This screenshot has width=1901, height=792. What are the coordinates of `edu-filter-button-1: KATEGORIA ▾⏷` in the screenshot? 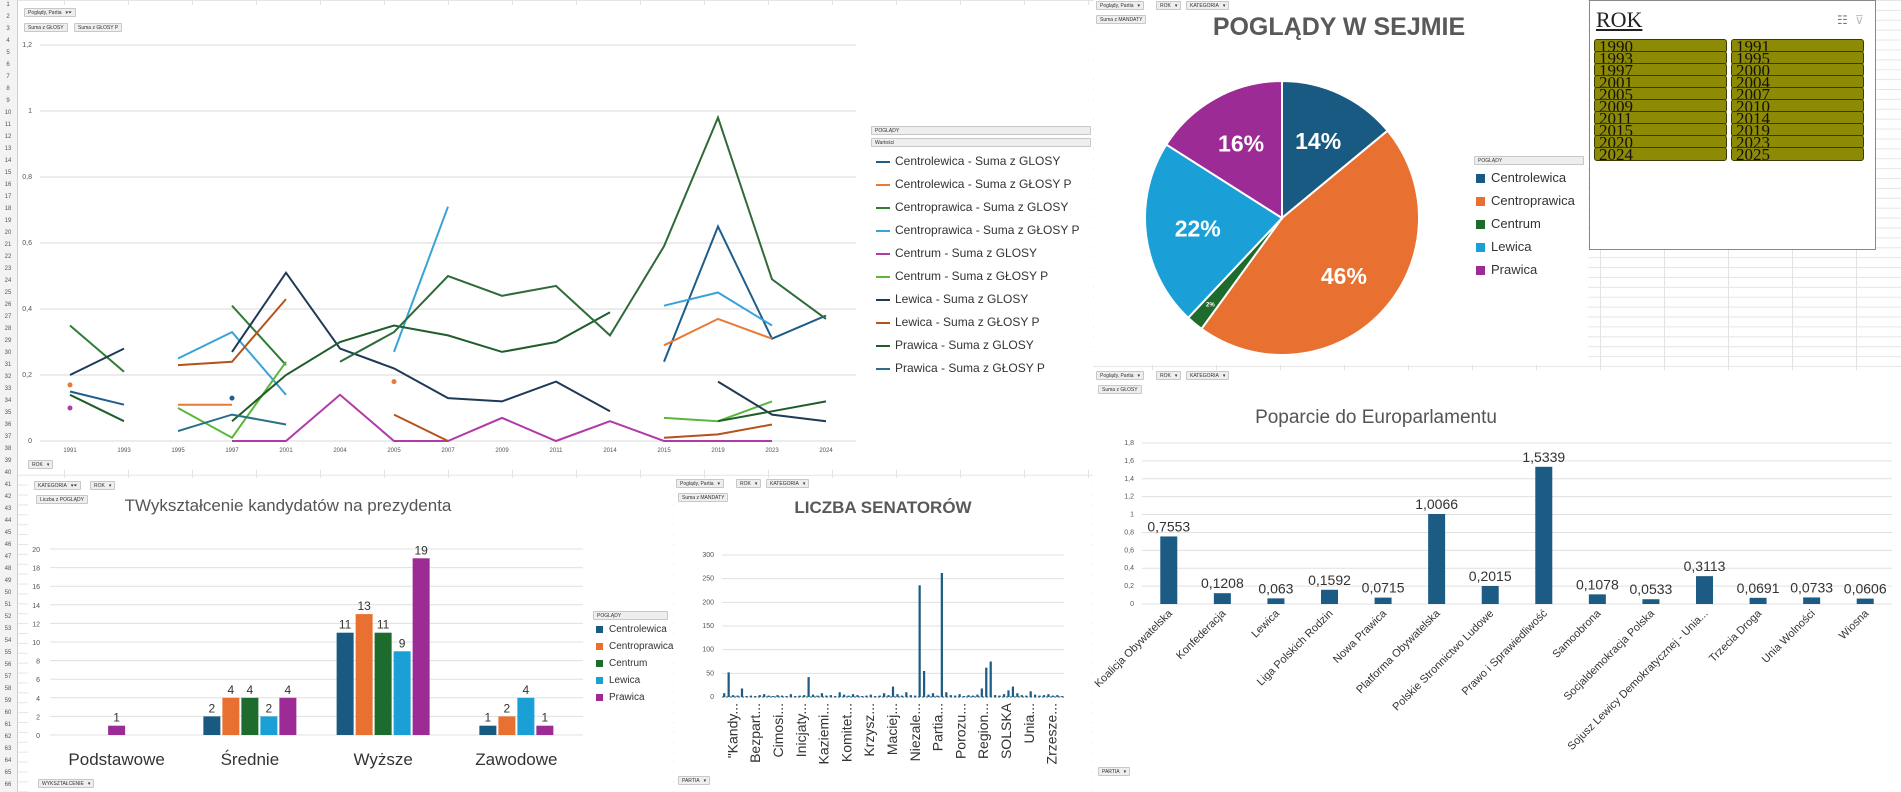 It's located at (58, 485).